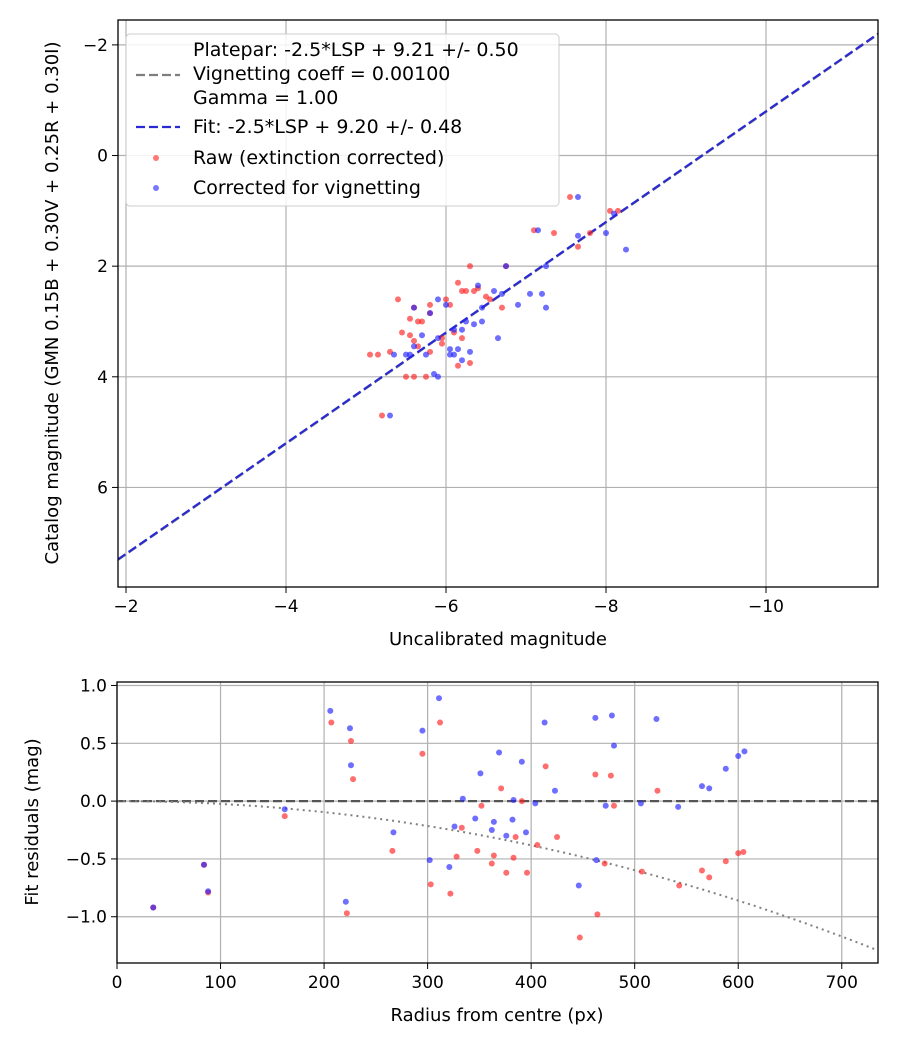 The width and height of the screenshot is (900, 1050). What do you see at coordinates (321, 74) in the screenshot?
I see `legend-vignetting-label: Vignetting coeff = 0.00100` at bounding box center [321, 74].